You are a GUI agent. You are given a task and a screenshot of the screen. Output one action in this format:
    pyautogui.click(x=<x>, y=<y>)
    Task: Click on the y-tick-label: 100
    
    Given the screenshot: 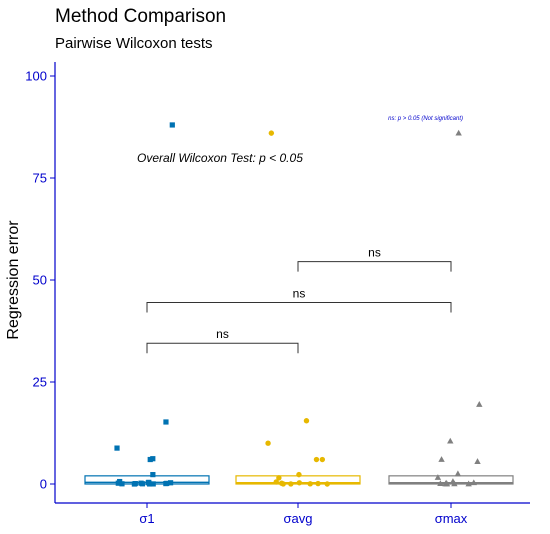 What is the action you would take?
    pyautogui.click(x=36, y=76)
    